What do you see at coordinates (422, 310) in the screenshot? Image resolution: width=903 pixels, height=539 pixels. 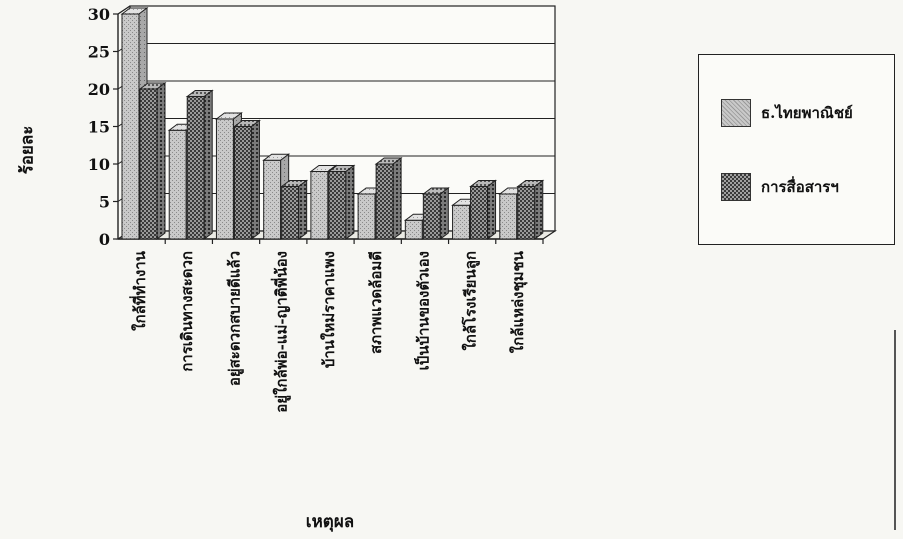 I see `x-tick-label: เป็นบ้านของตัวเอง` at bounding box center [422, 310].